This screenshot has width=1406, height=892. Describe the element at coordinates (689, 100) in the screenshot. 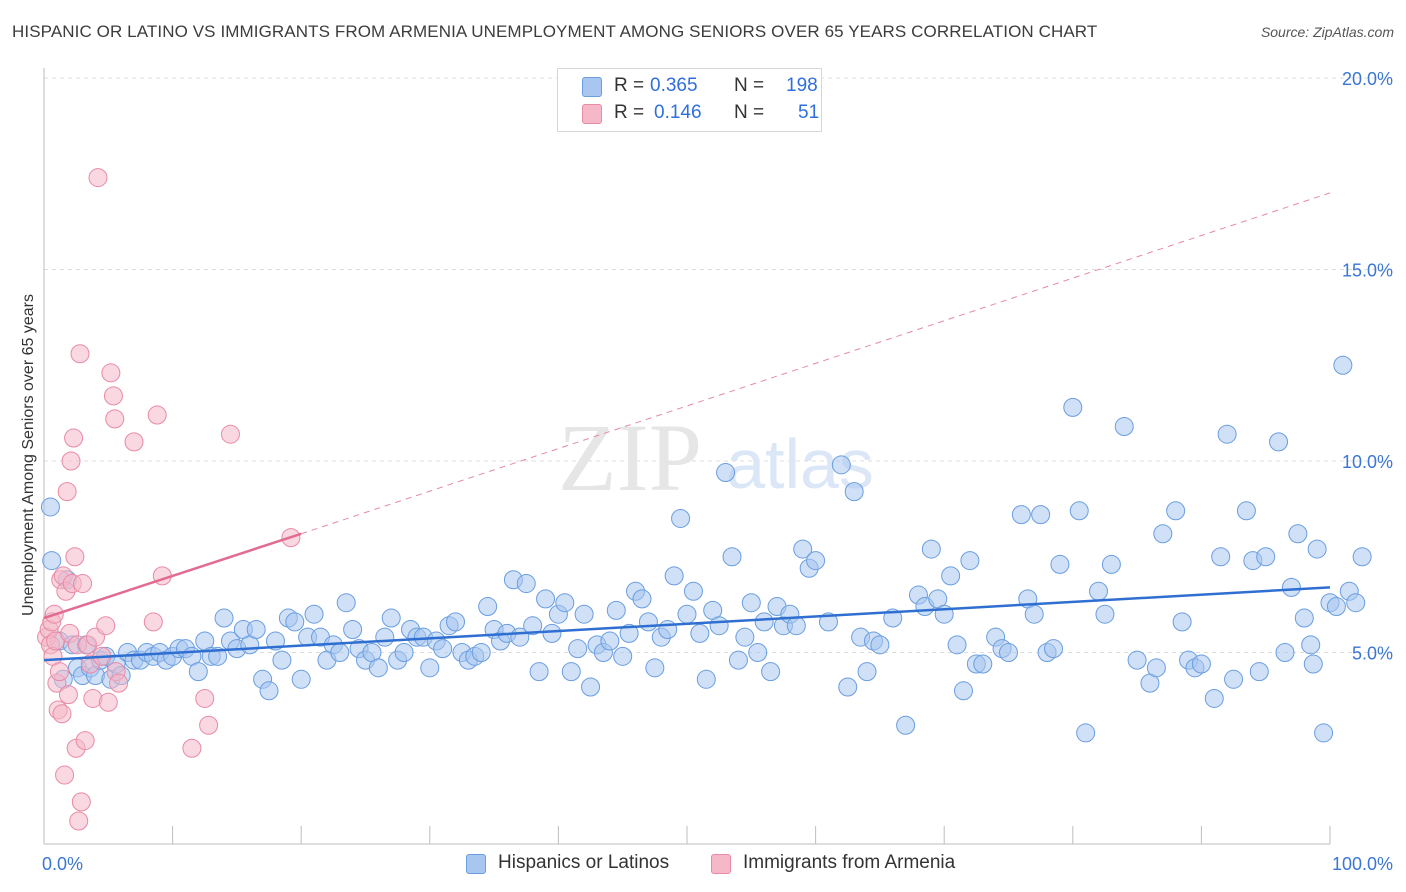

I see `stats-legend: R = 0.365 N = 198 R = 0.146 N = 51` at that location.